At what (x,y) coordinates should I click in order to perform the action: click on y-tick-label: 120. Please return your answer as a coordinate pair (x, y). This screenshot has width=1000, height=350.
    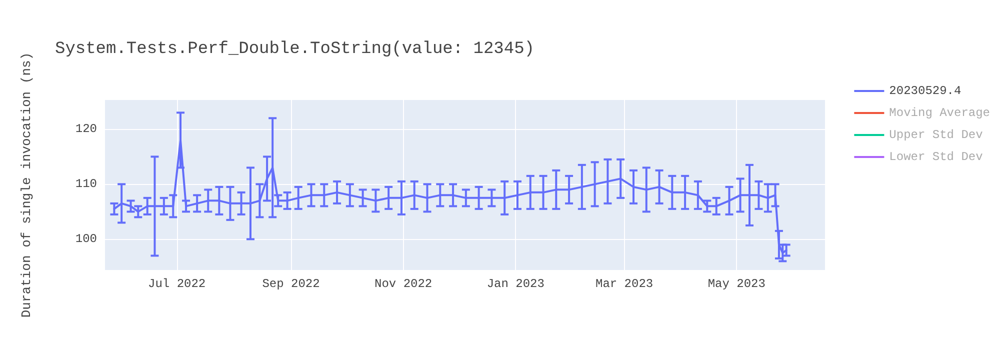
    Looking at the image, I should click on (86, 129).